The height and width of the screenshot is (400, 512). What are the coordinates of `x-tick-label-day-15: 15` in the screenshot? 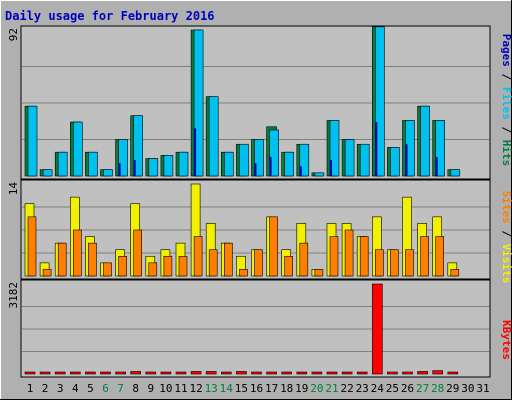 It's located at (241, 388).